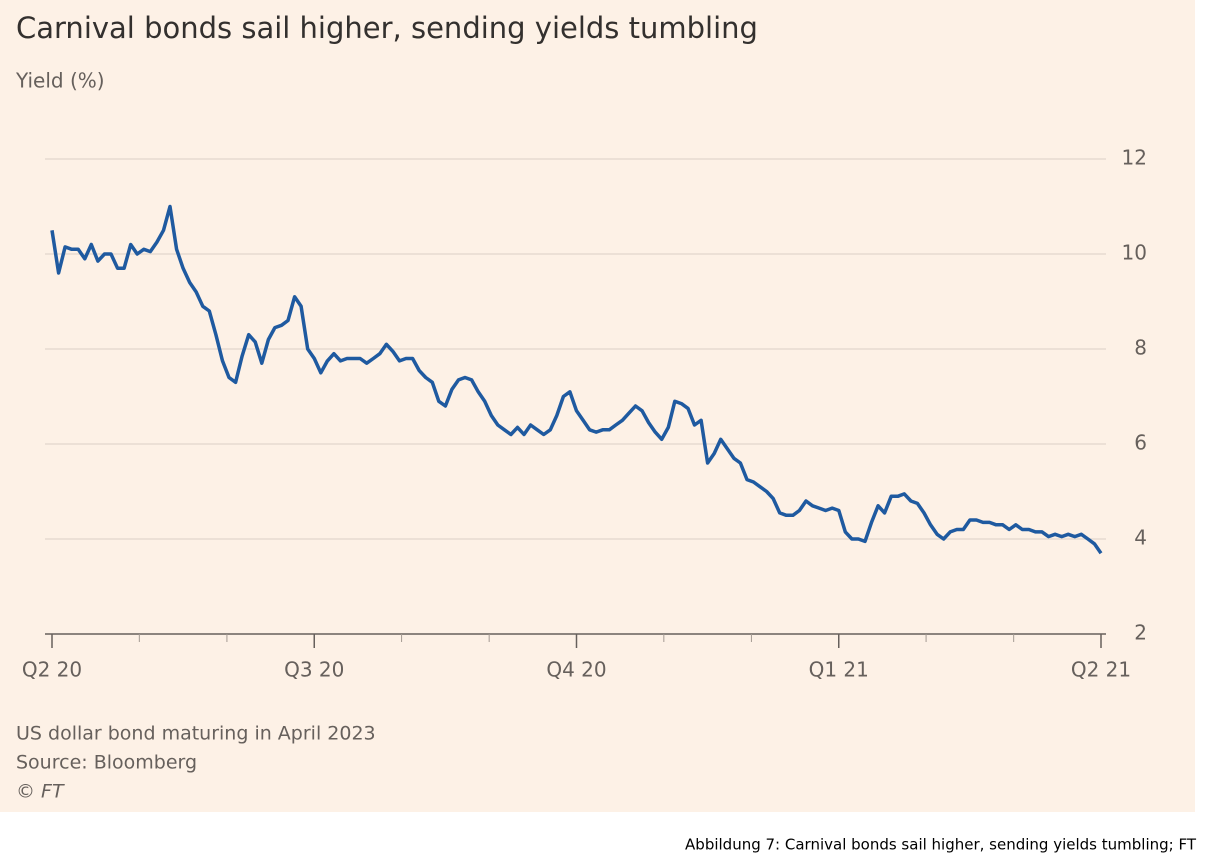 Image resolution: width=1208 pixels, height=864 pixels. What do you see at coordinates (1134, 158) in the screenshot?
I see `y-tick-label: 12` at bounding box center [1134, 158].